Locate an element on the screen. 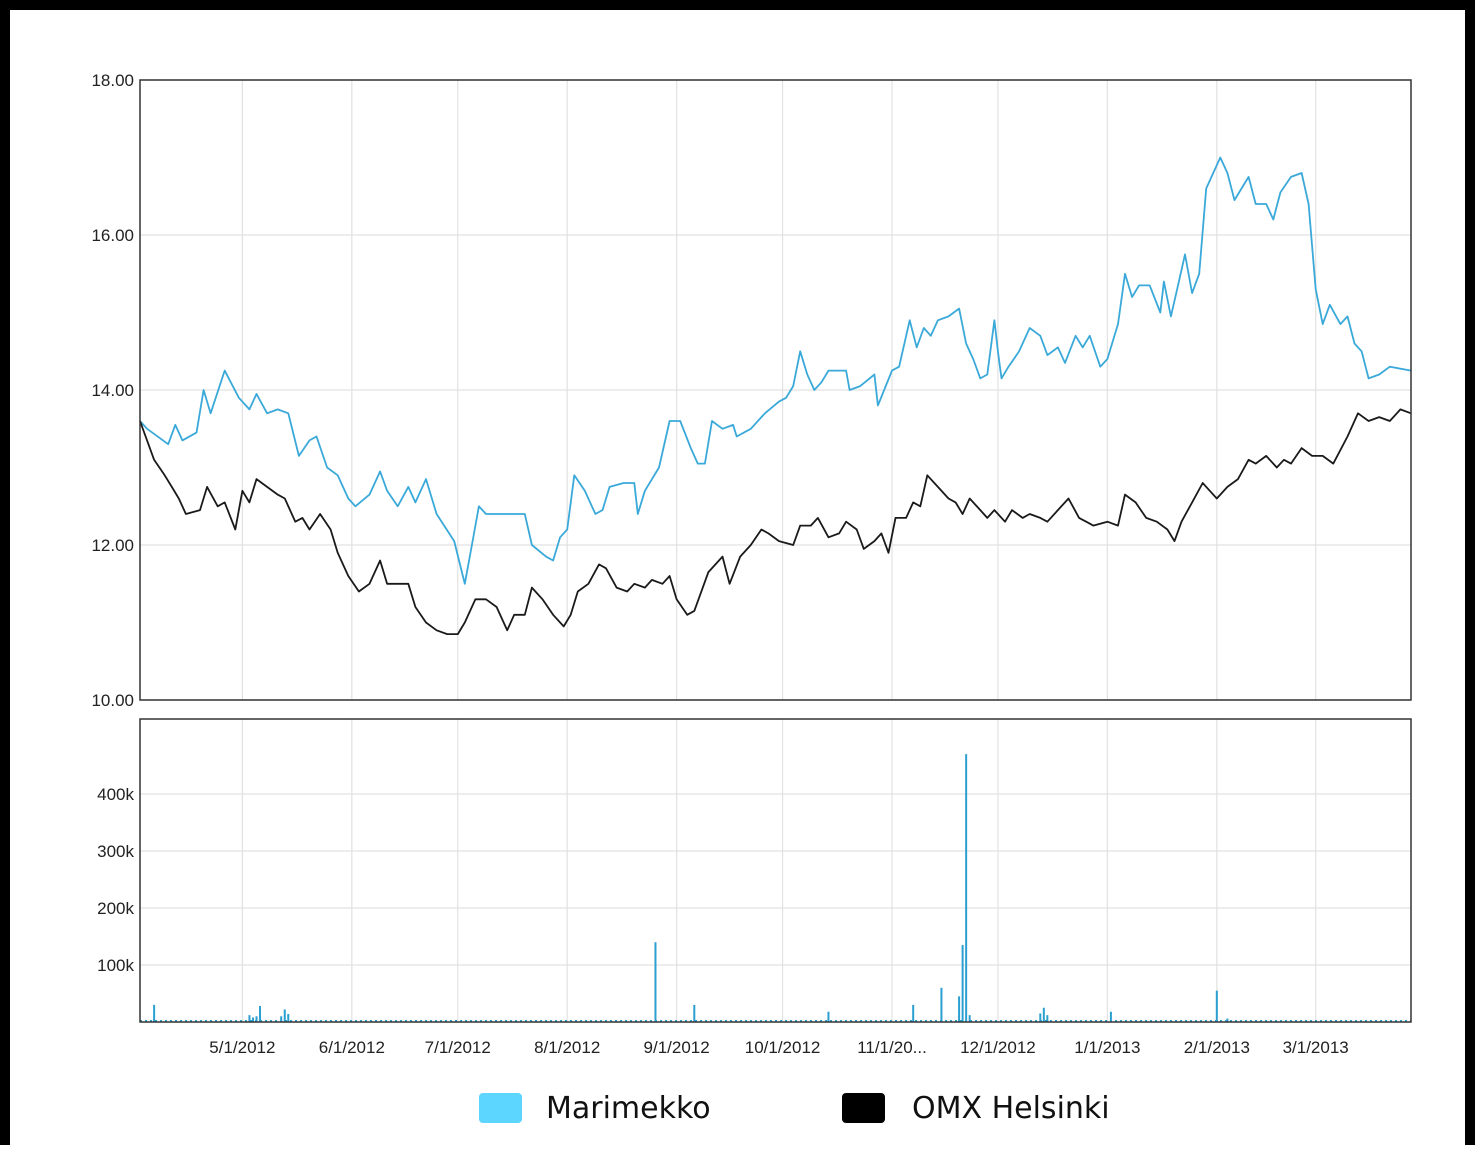 This screenshot has height=1155, width=1475. price-y-tick-label: 18.00 is located at coordinates (112, 80).